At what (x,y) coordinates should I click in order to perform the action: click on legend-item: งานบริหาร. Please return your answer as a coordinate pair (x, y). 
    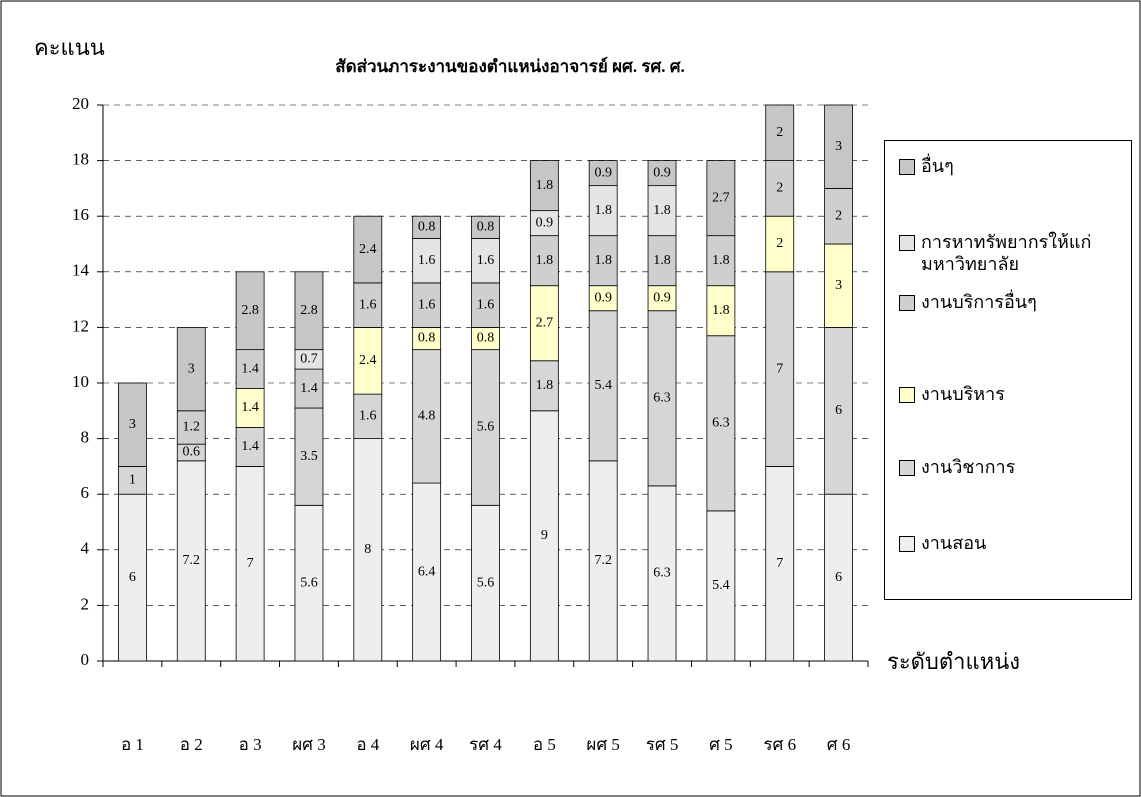
    Looking at the image, I should click on (1014, 394).